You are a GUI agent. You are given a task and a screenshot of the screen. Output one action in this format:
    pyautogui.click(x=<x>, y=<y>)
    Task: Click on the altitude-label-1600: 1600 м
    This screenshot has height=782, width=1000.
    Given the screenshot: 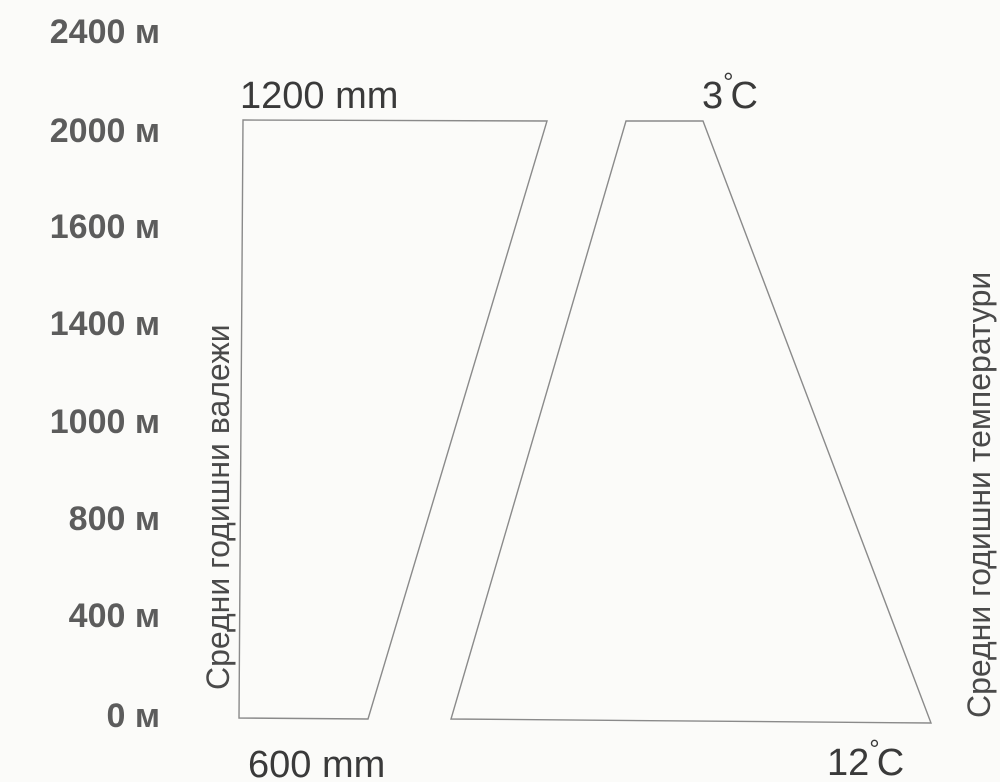 What is the action you would take?
    pyautogui.click(x=105, y=227)
    